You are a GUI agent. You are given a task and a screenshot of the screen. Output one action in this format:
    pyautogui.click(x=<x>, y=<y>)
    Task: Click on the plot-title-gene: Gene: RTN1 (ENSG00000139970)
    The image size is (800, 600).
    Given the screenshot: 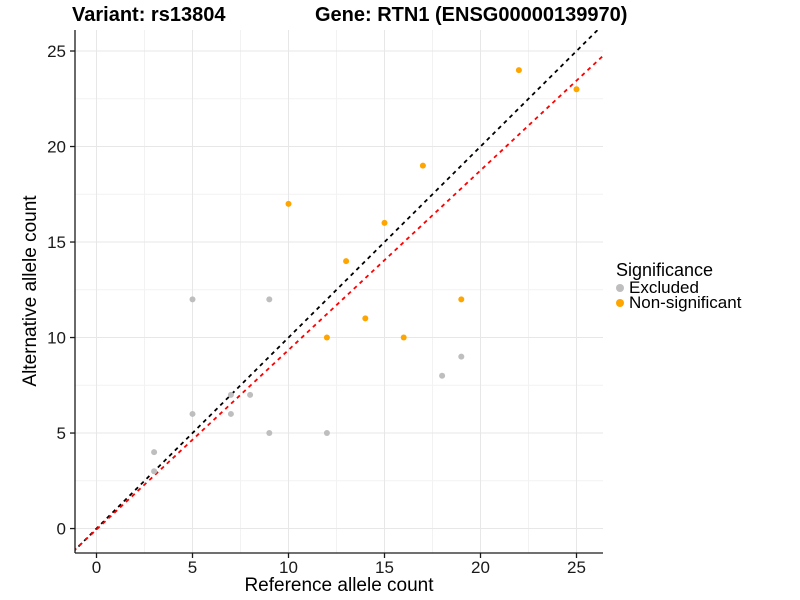 What is the action you would take?
    pyautogui.click(x=471, y=15)
    